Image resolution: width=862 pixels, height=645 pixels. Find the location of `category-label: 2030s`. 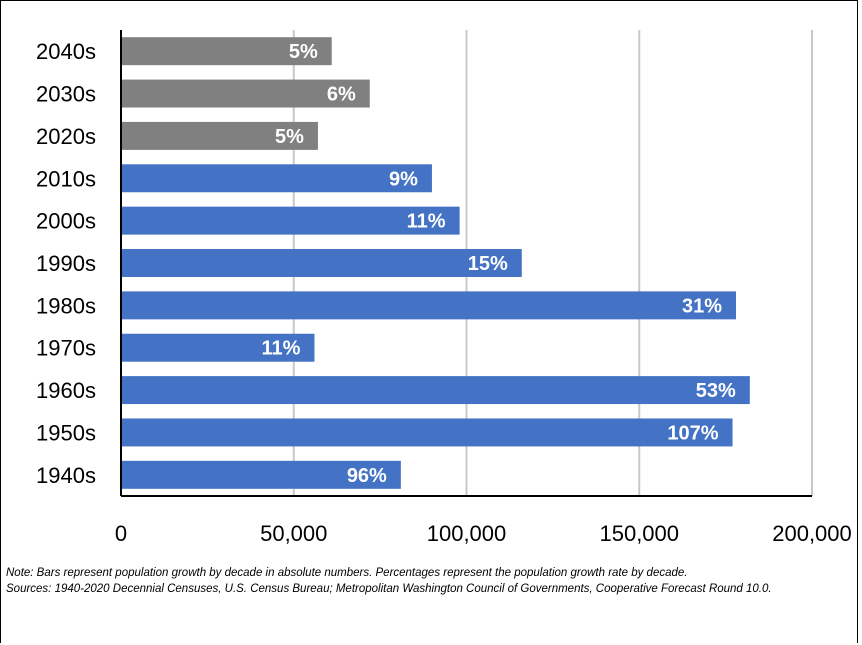

category-label: 2030s is located at coordinates (66, 94).